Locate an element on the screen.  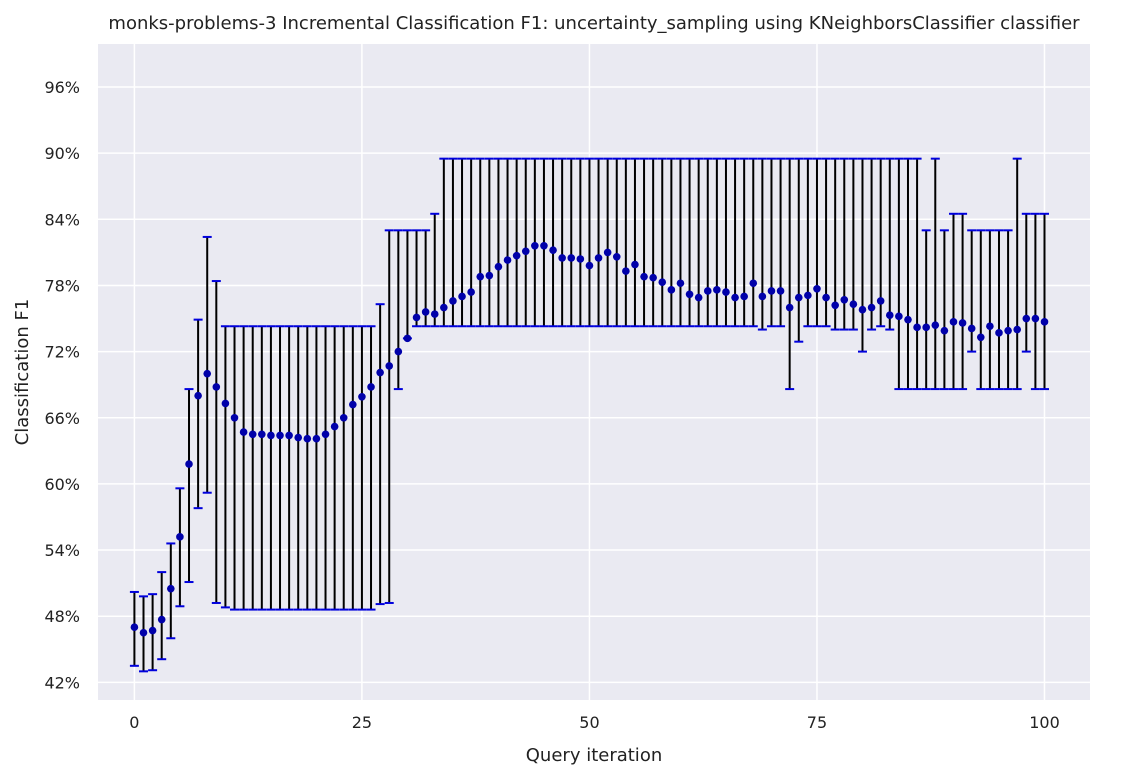
x-tick-label: 50 is located at coordinates (589, 722).